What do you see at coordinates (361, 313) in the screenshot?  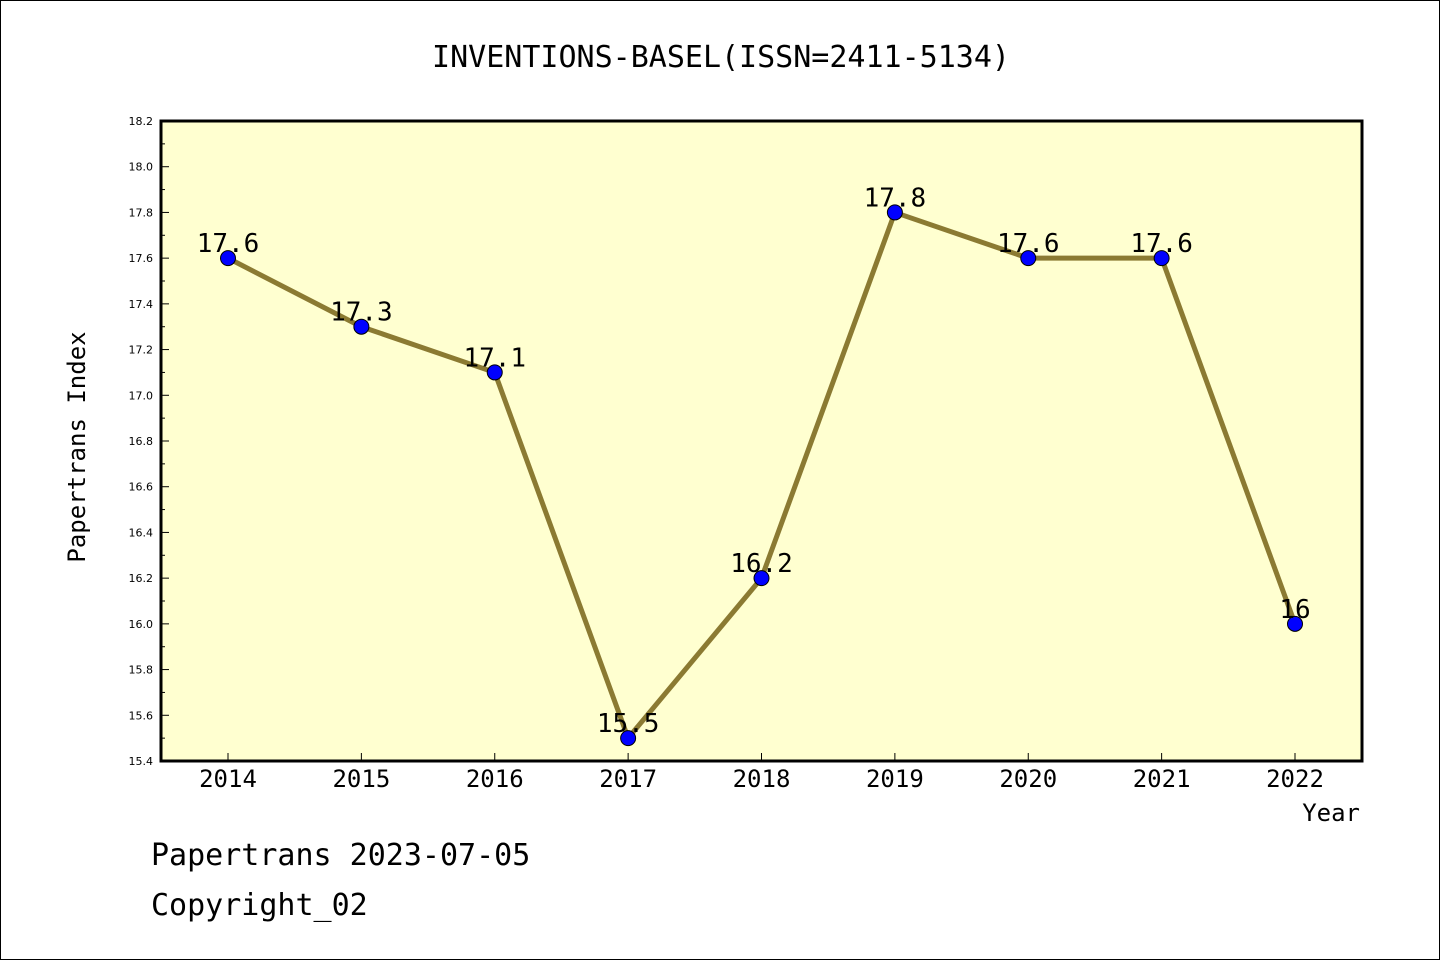 I see `data-label: 17.3` at bounding box center [361, 313].